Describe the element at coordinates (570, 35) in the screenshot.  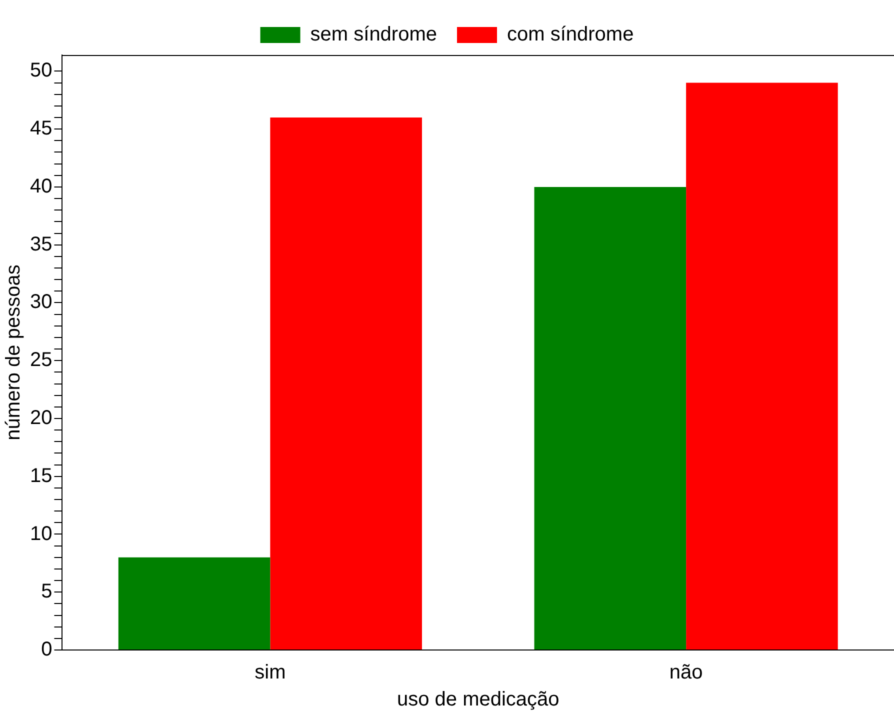
I see `legend-label: com síndrome` at that location.